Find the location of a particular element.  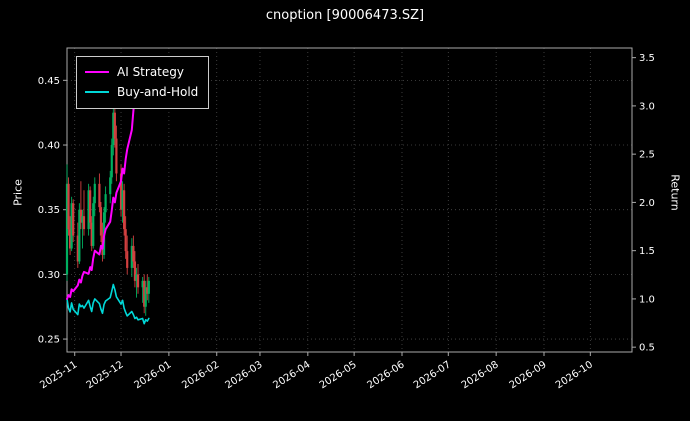

return-tick-label: 3.5 is located at coordinates (647, 58).